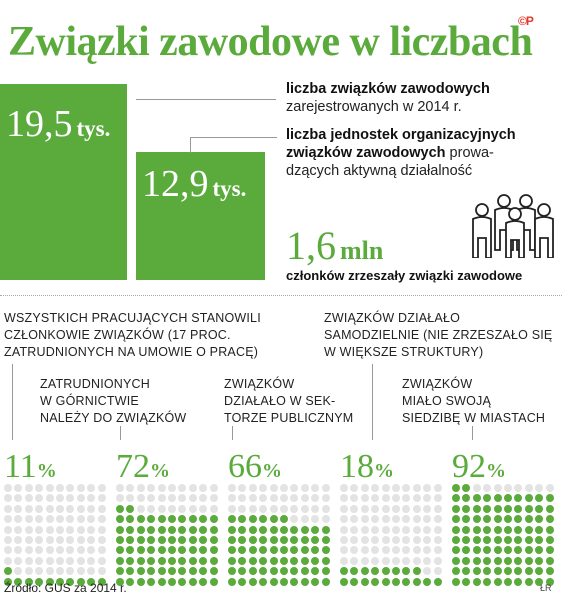 This screenshot has width=562, height=598. Describe the element at coordinates (95, 384) in the screenshot. I see `caption-line: Zatrudnionych` at that location.